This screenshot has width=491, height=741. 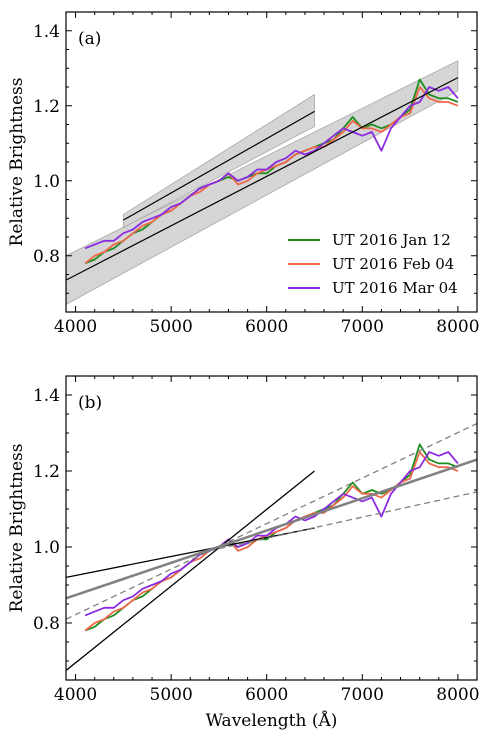 I want to click on legend-entry-3: UT 2016 Mar 04, so click(x=395, y=288).